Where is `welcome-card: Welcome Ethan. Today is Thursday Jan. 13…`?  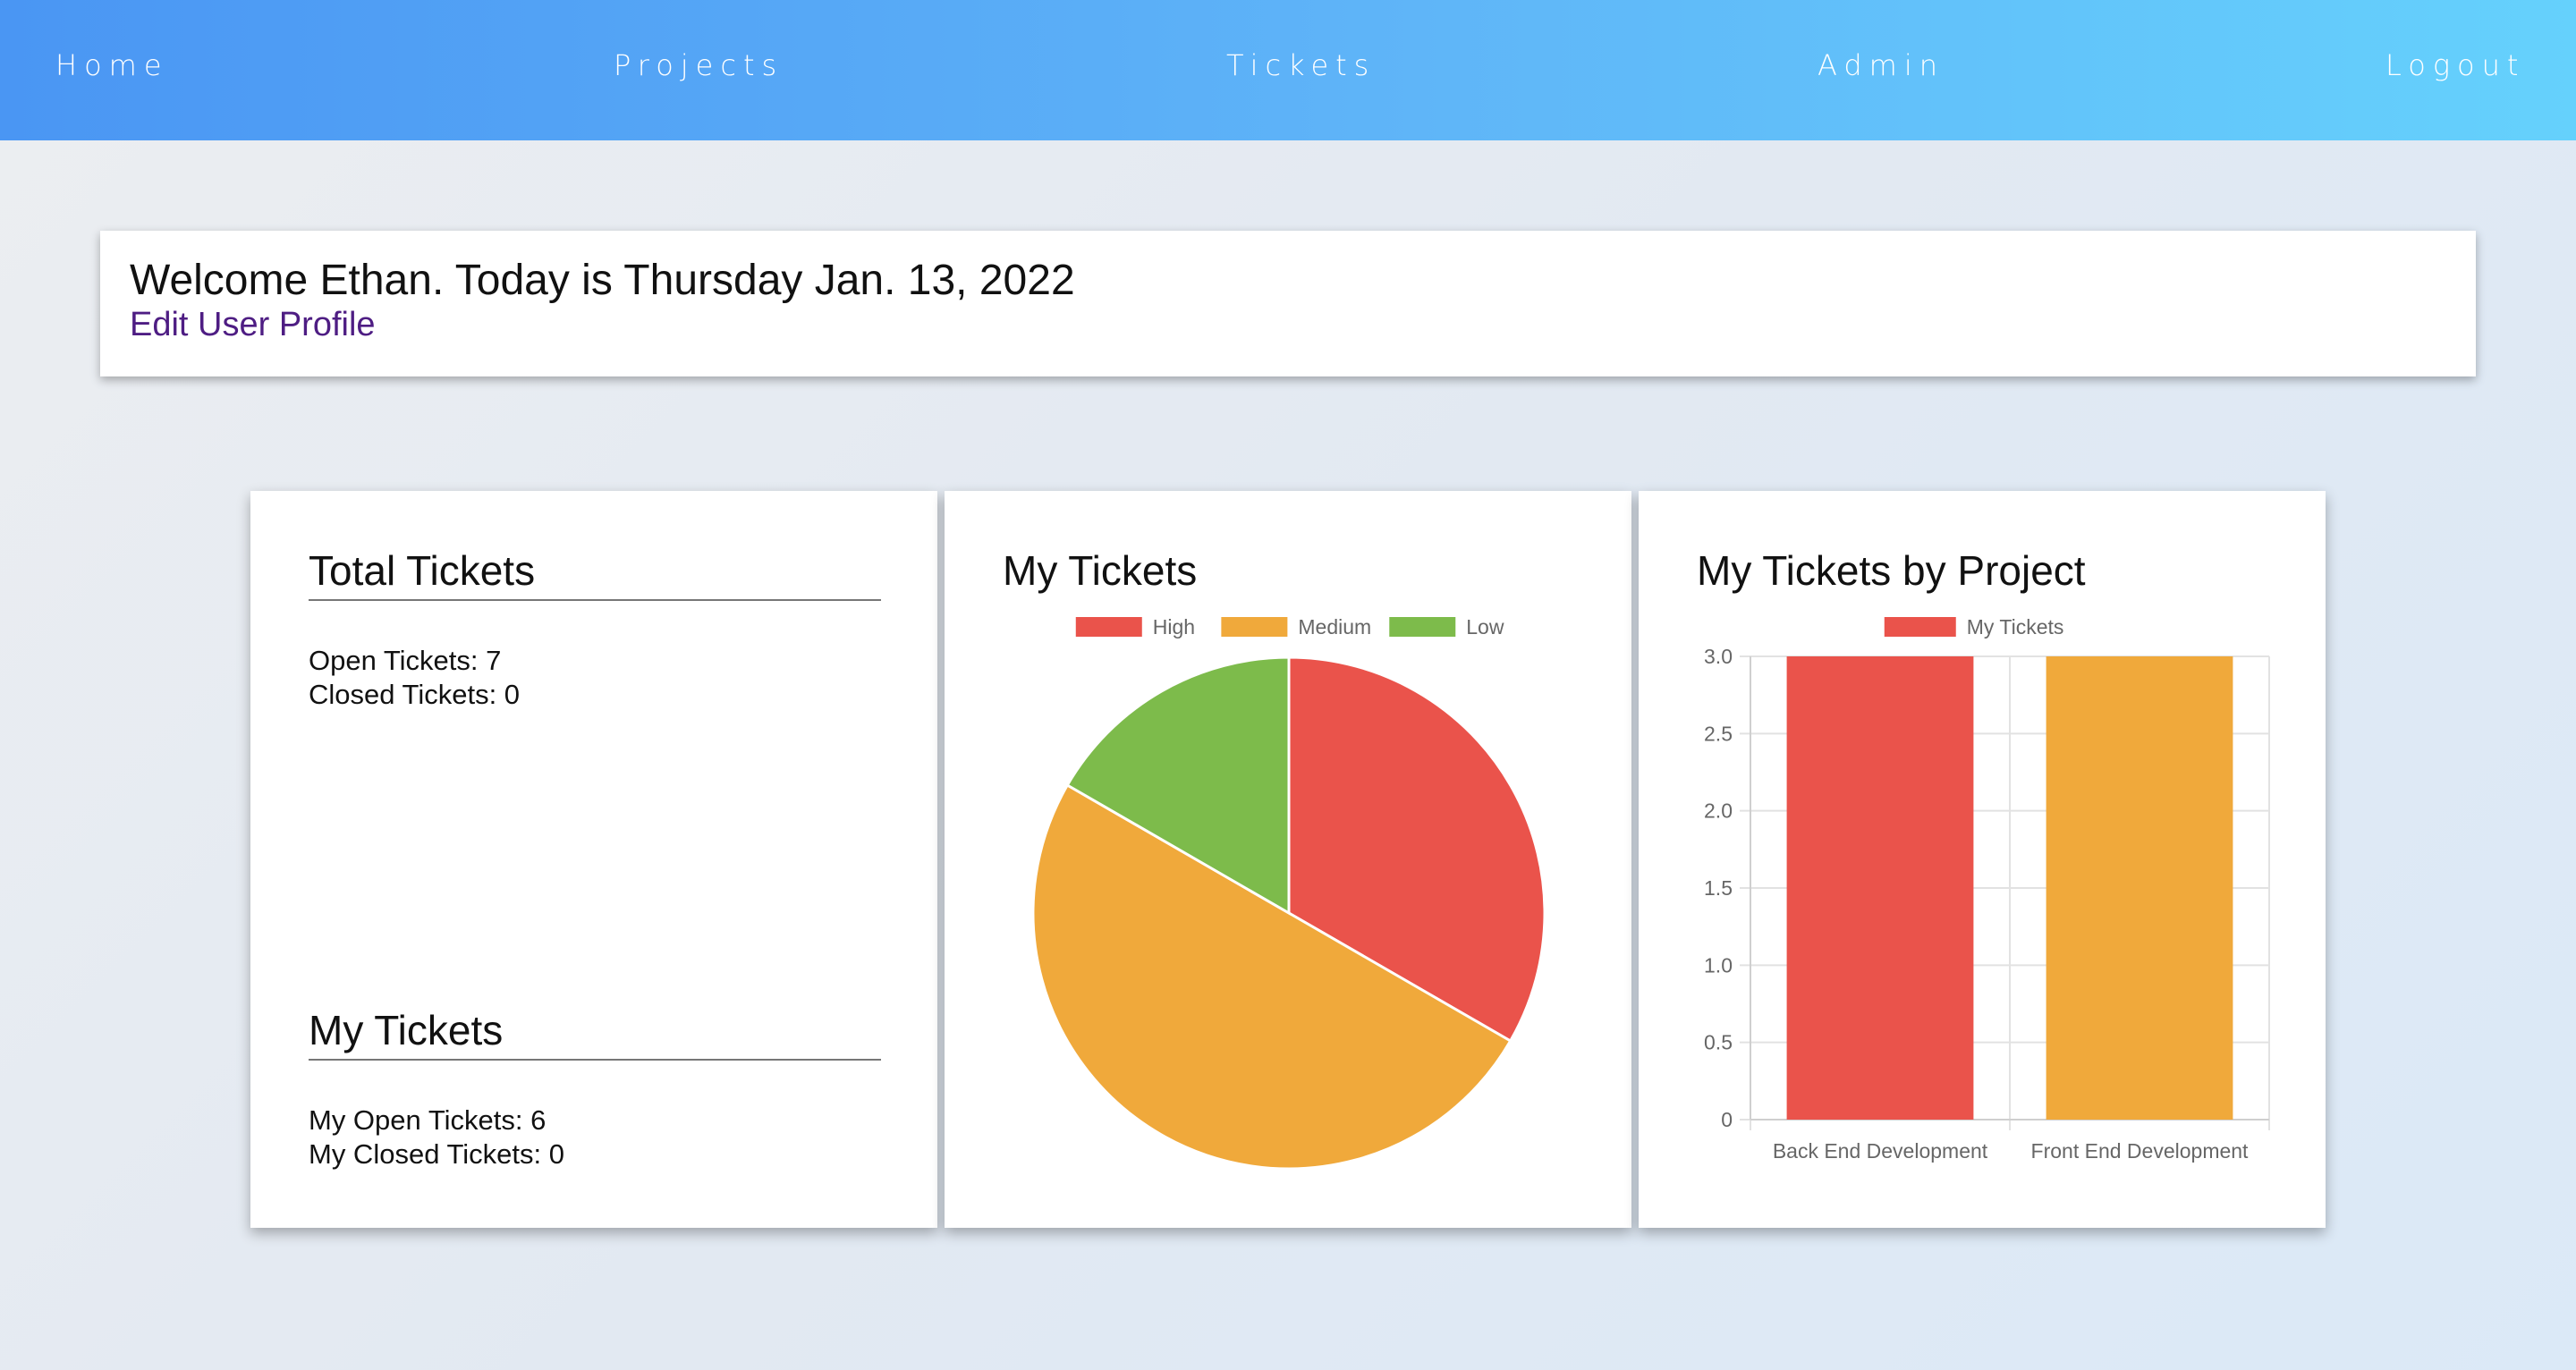 welcome-card: Welcome Ethan. Today is Thursday Jan. 13… is located at coordinates (1288, 303).